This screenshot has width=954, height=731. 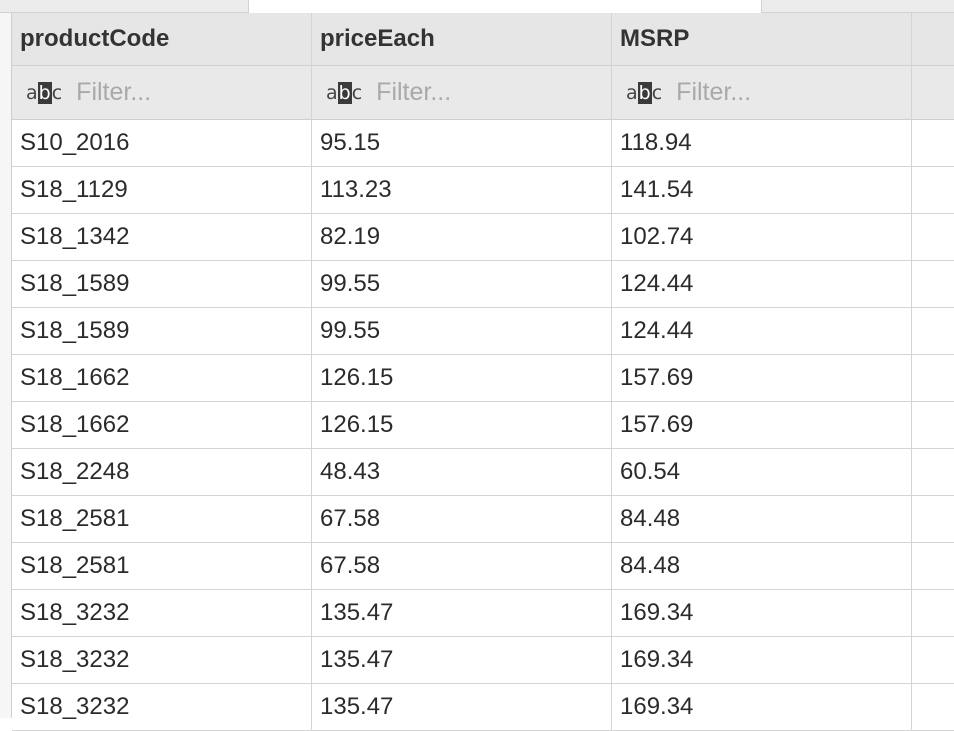 What do you see at coordinates (162, 237) in the screenshot?
I see `cell-productCode: S18_1342` at bounding box center [162, 237].